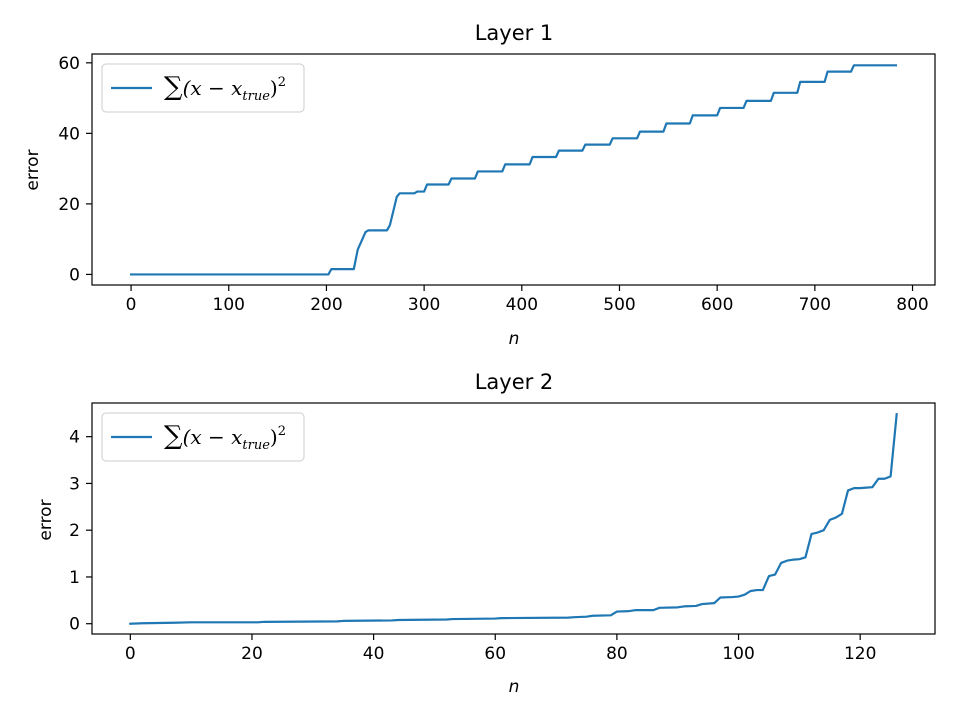 This screenshot has width=960, height=720. Describe the element at coordinates (495, 654) in the screenshot. I see `x-tick-label: 60` at that location.